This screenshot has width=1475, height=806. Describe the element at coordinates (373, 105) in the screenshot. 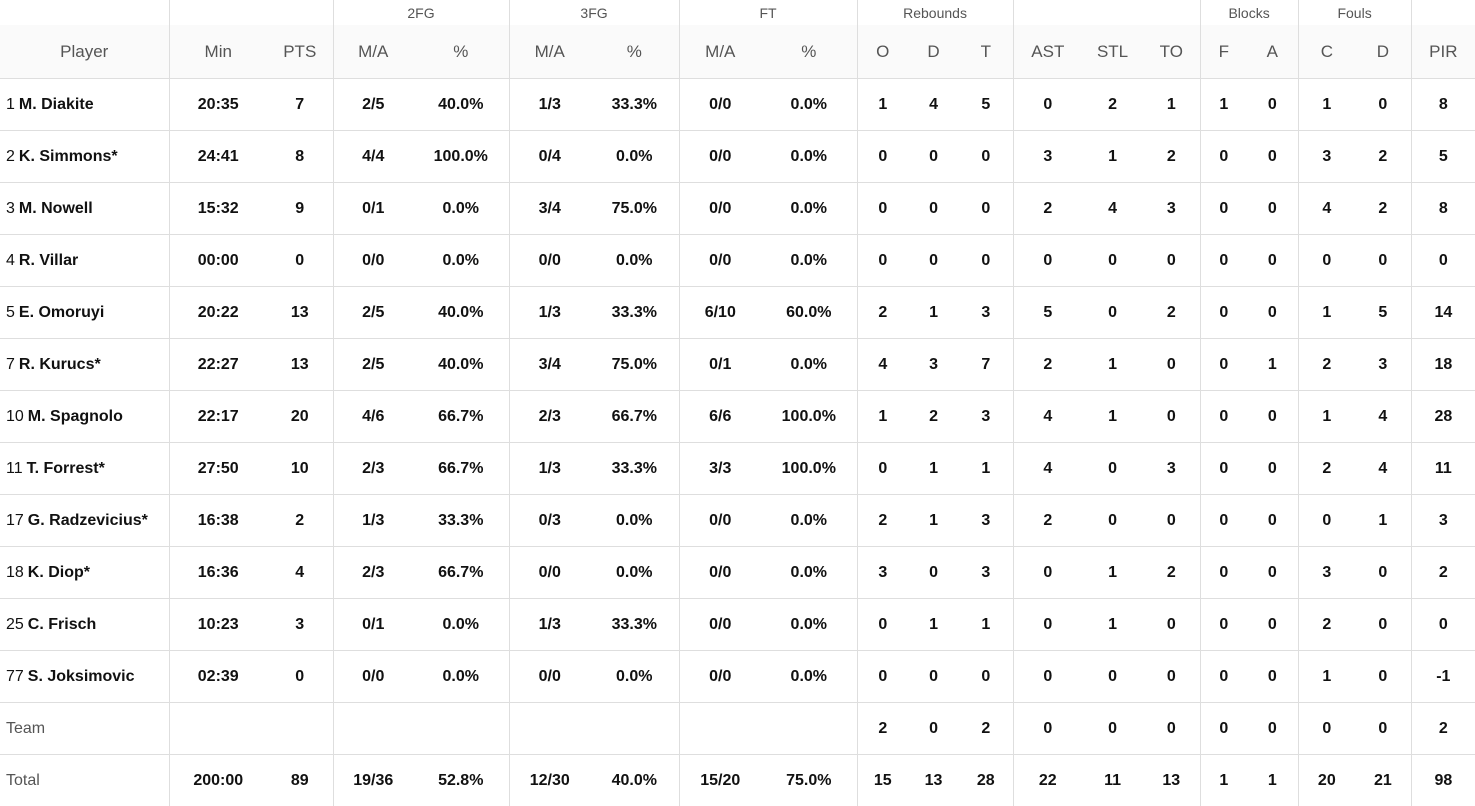

I see `cell-fg2-ma: 2/5` at that location.